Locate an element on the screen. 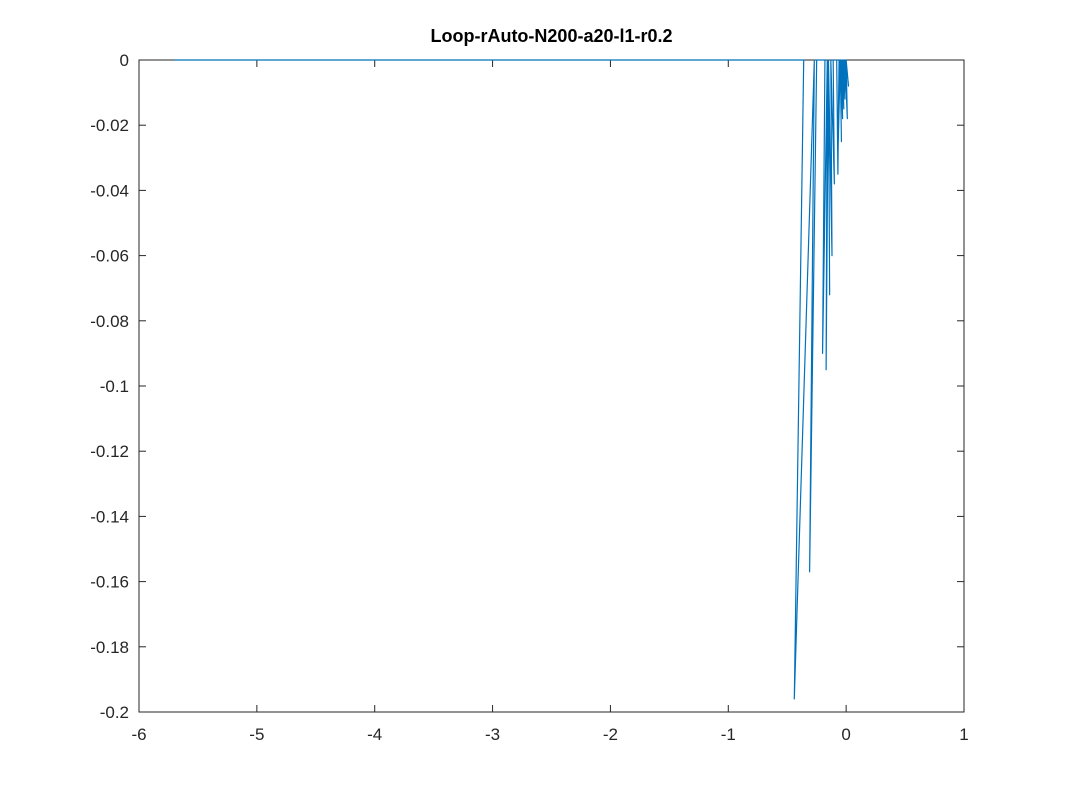 The height and width of the screenshot is (800, 1067). y-tick-label: -0.14 is located at coordinates (109, 516).